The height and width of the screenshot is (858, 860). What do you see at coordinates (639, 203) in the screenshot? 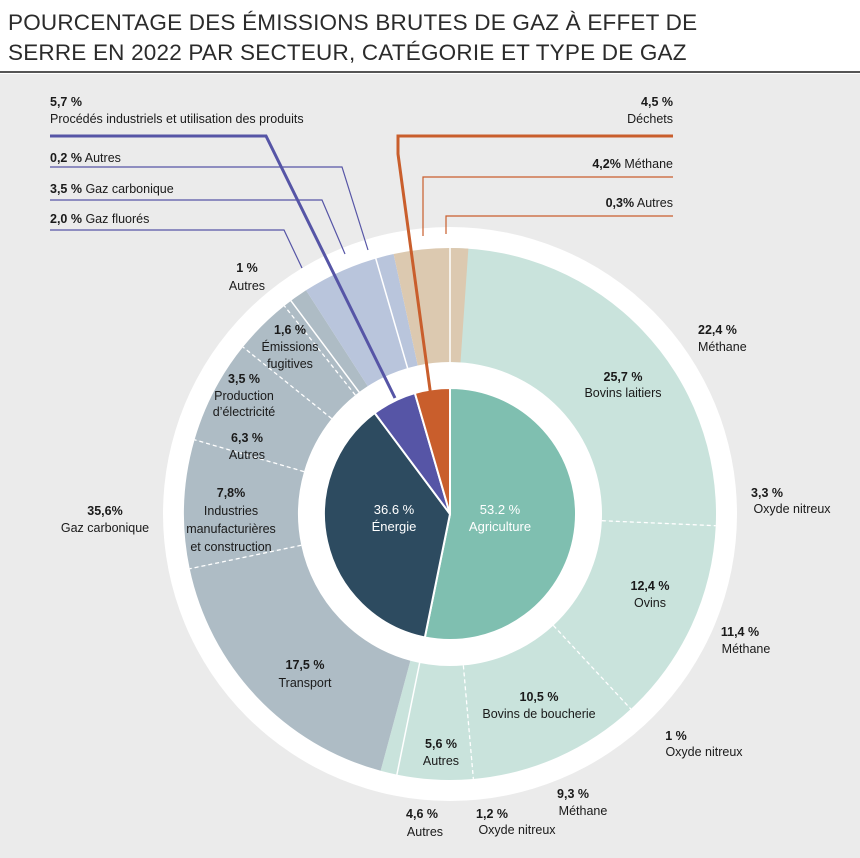
I see `gas-dechets-autres: 0,3% Autres` at bounding box center [639, 203].